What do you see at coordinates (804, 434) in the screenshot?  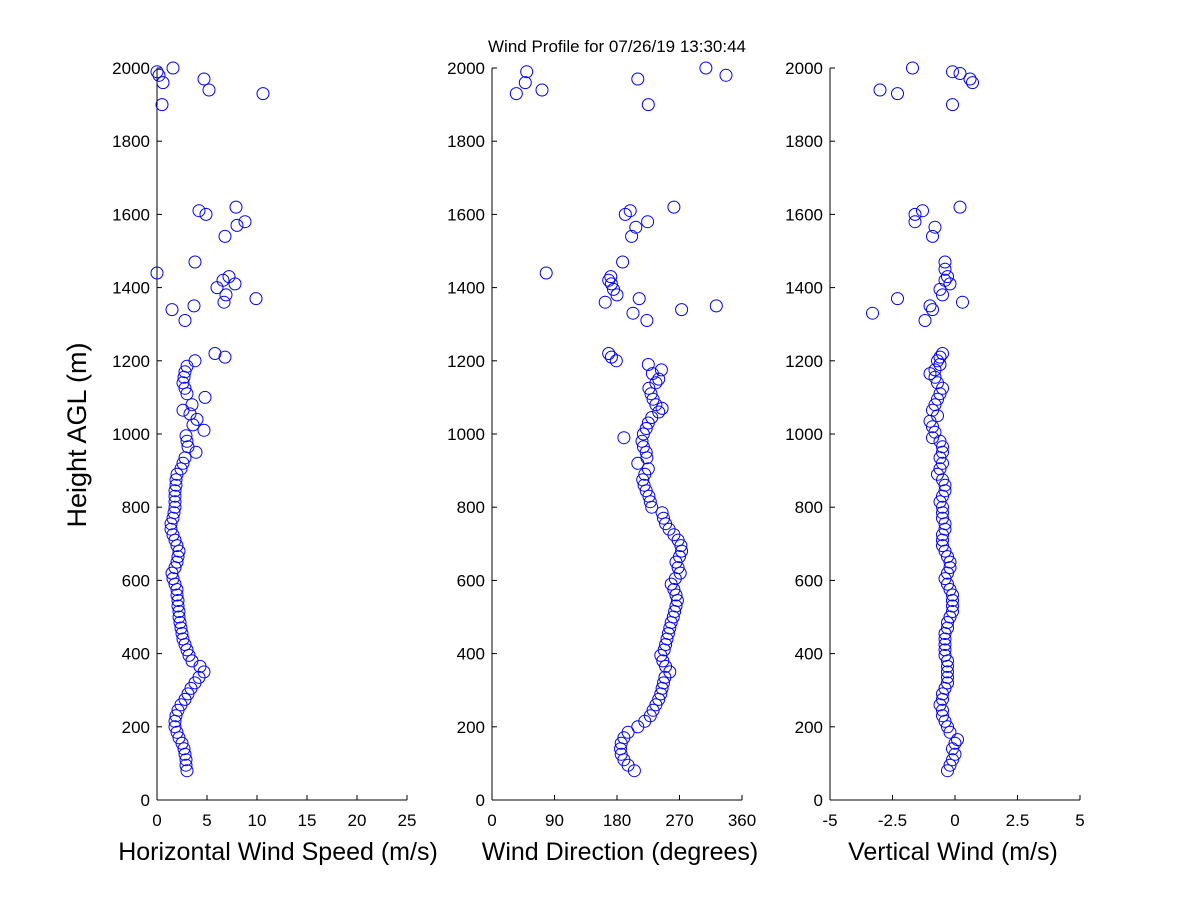 I see `y-tick-label: 1000` at bounding box center [804, 434].